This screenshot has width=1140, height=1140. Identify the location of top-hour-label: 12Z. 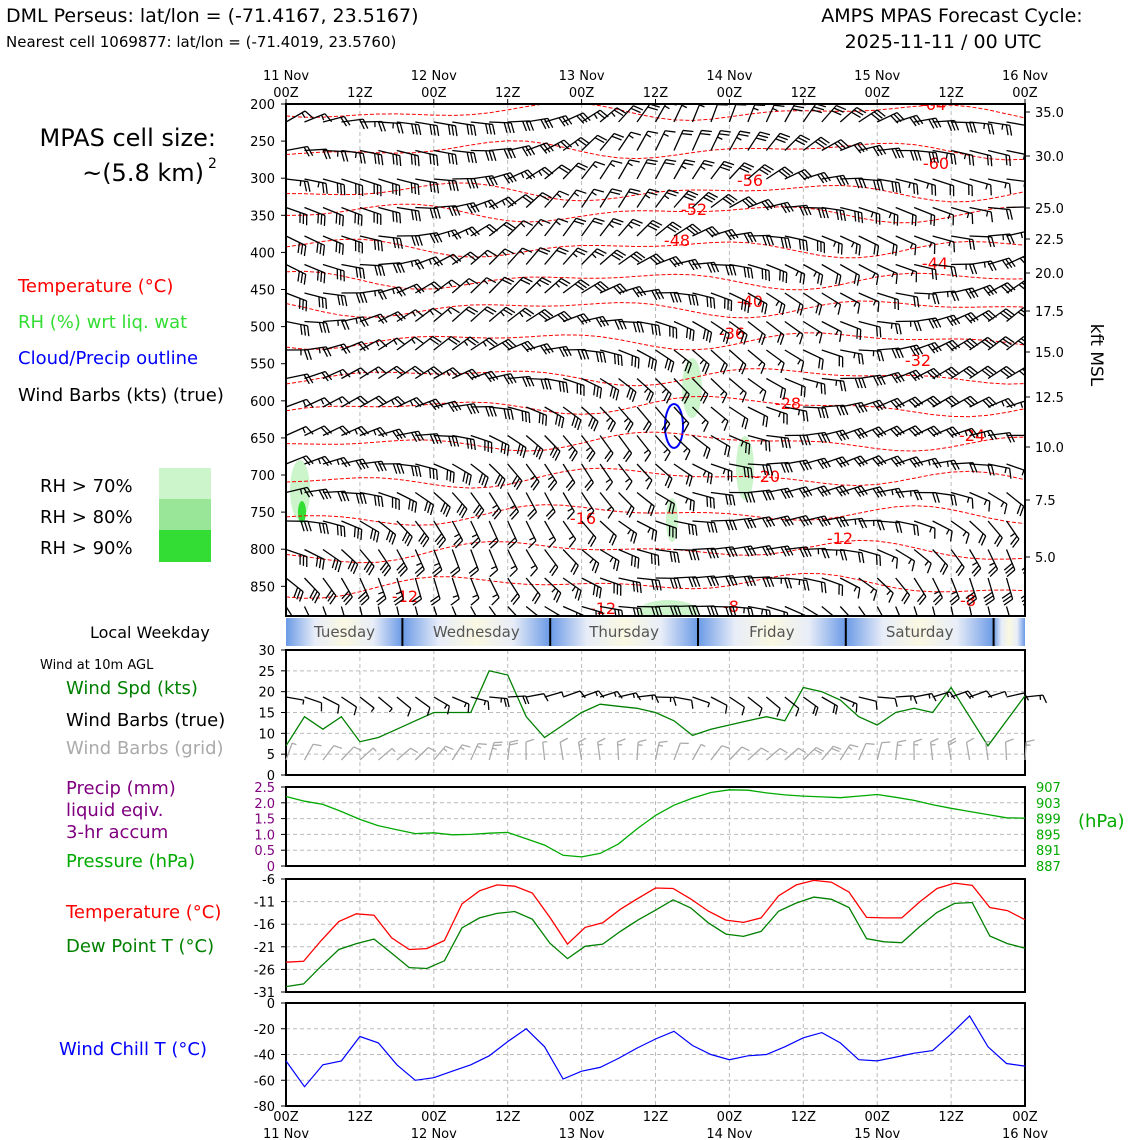
(656, 93).